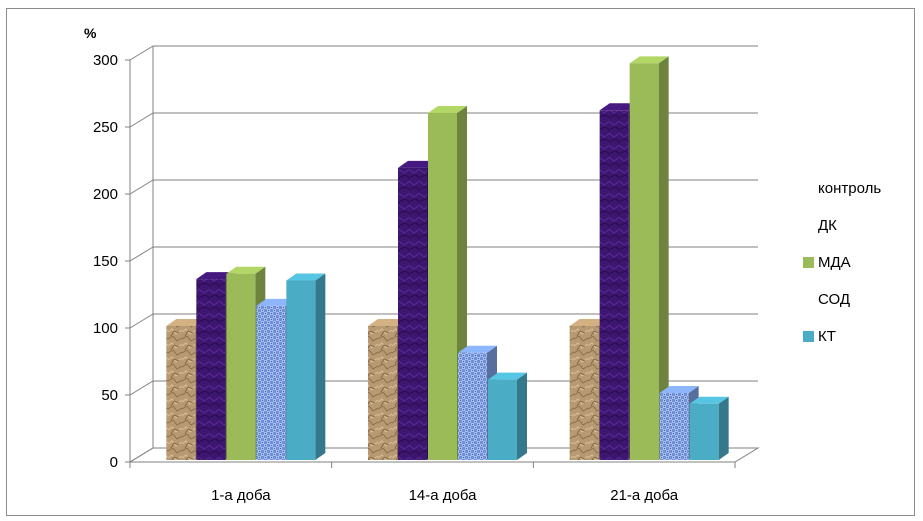  Describe the element at coordinates (834, 262) in the screenshot. I see `legend-label: МДА` at that location.